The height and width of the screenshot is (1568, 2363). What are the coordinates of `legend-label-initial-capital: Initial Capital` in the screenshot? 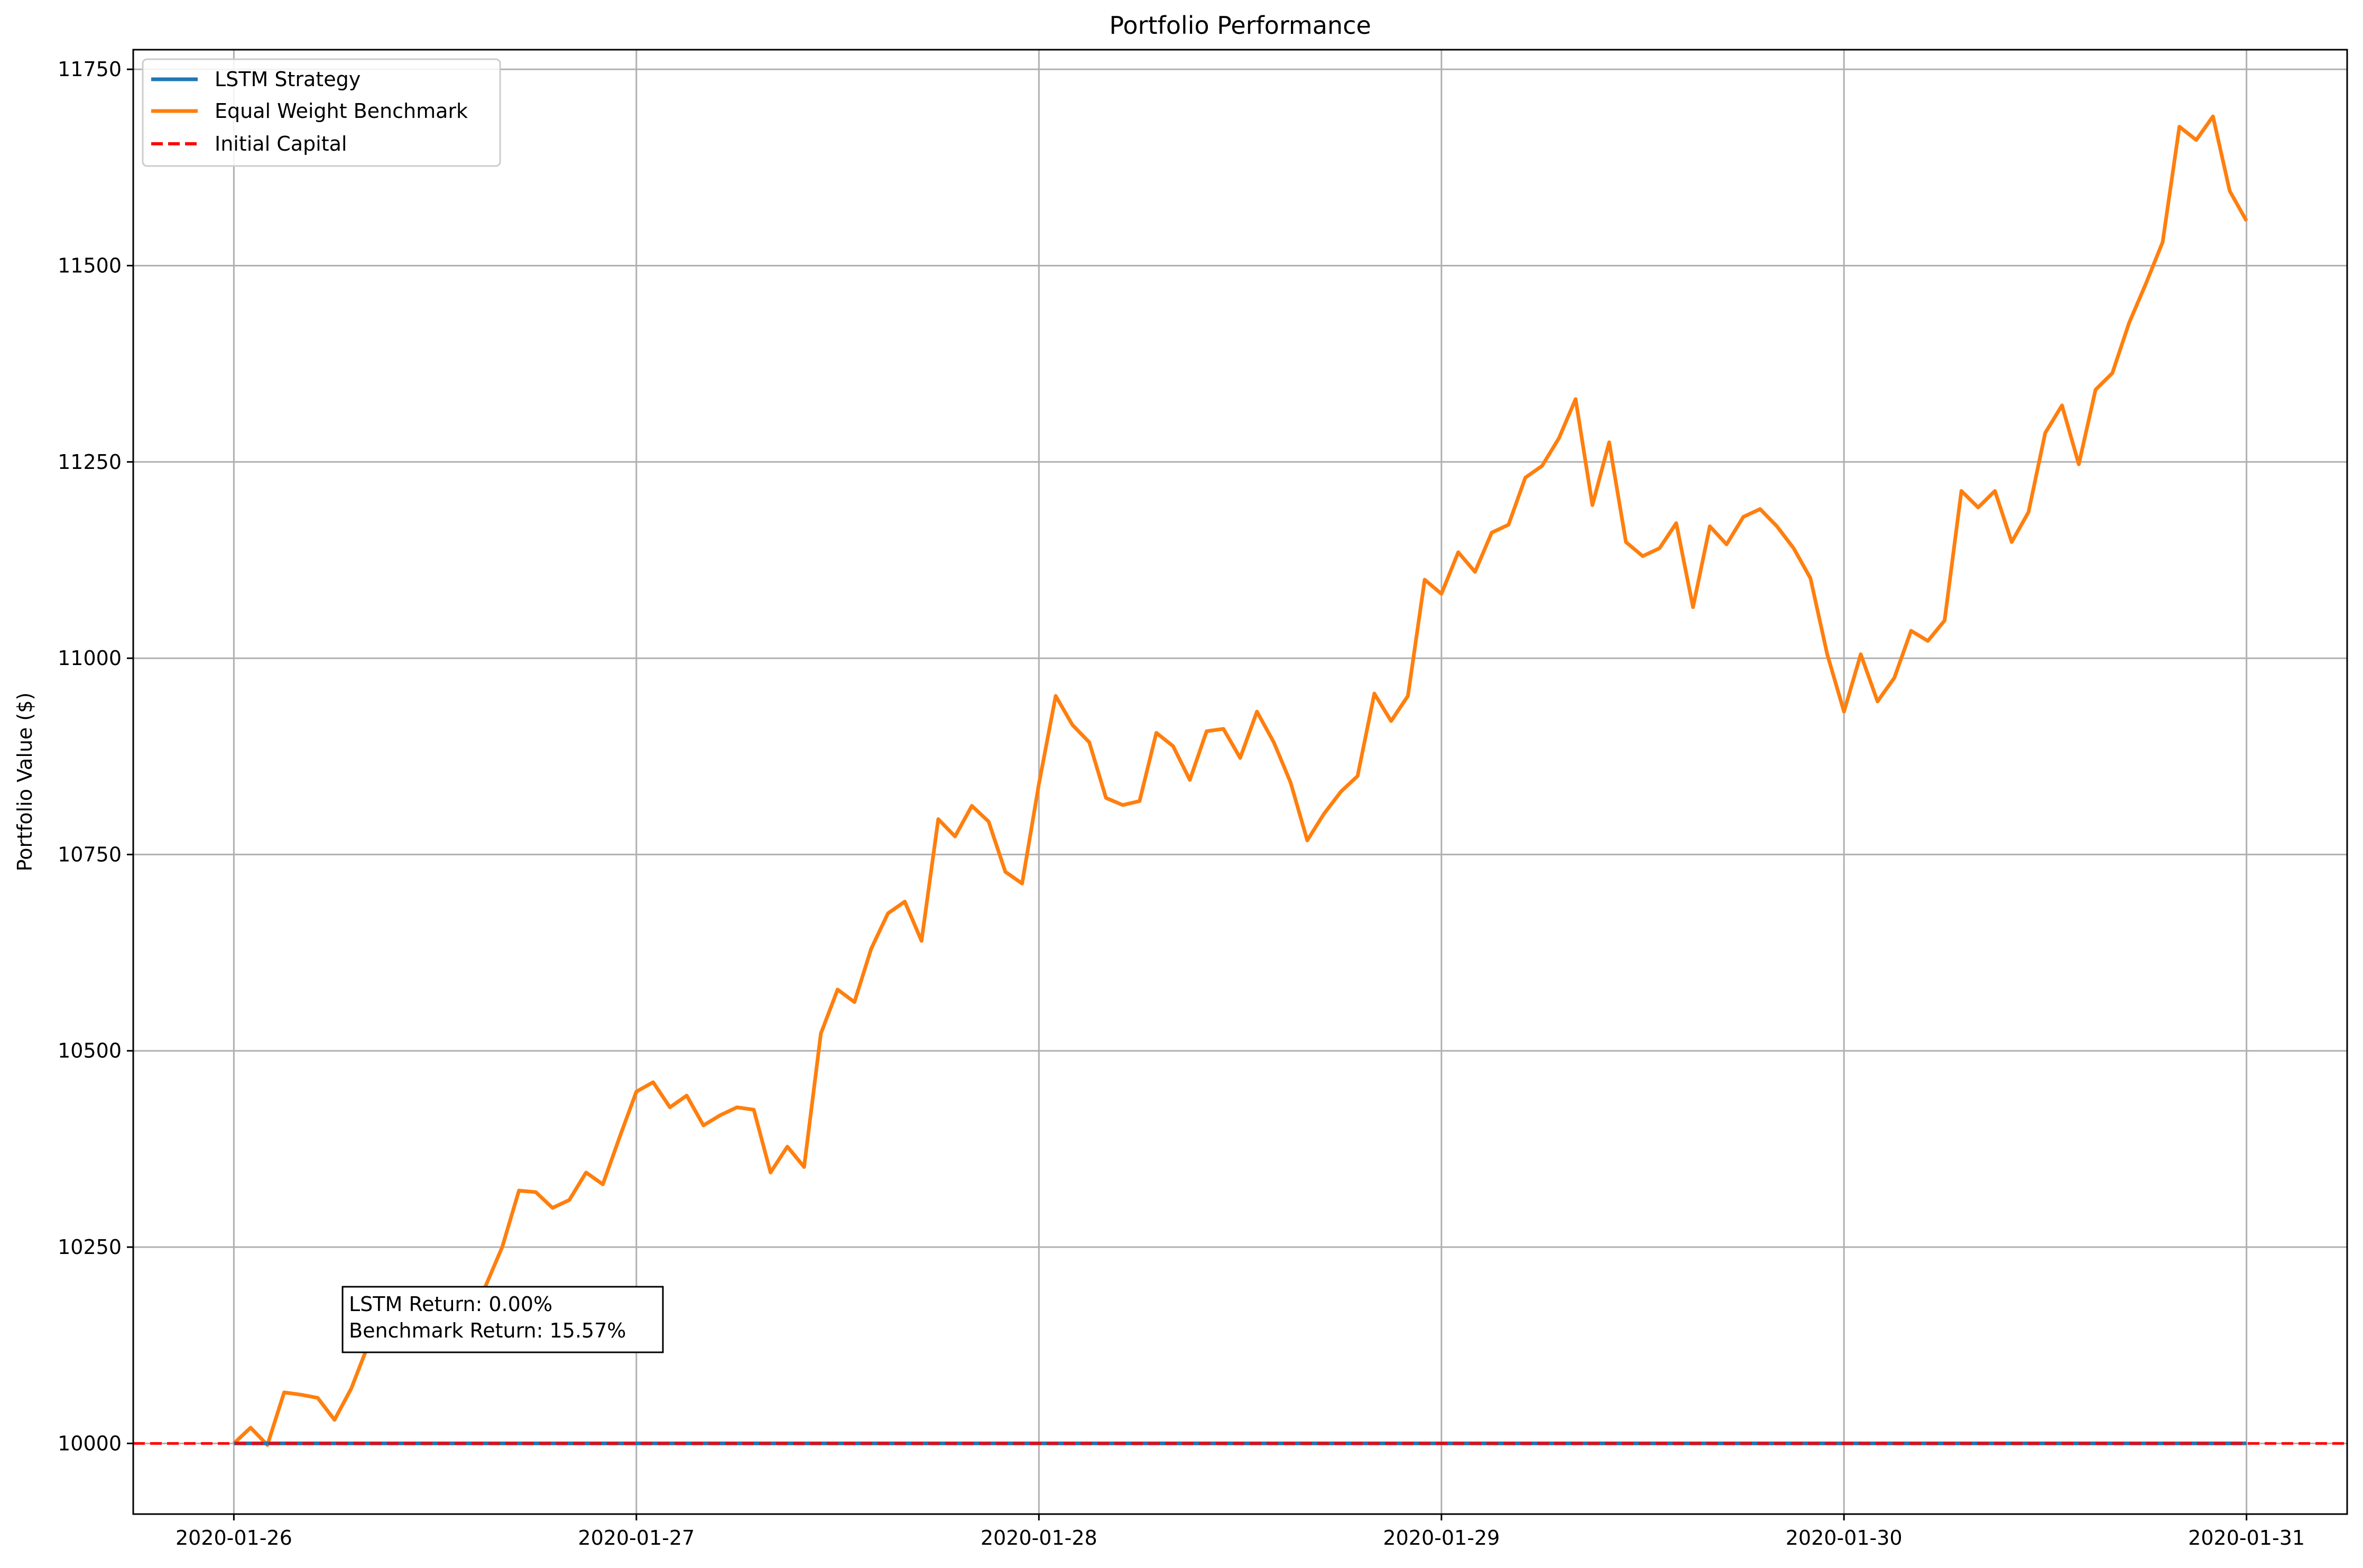 It's located at (281, 143).